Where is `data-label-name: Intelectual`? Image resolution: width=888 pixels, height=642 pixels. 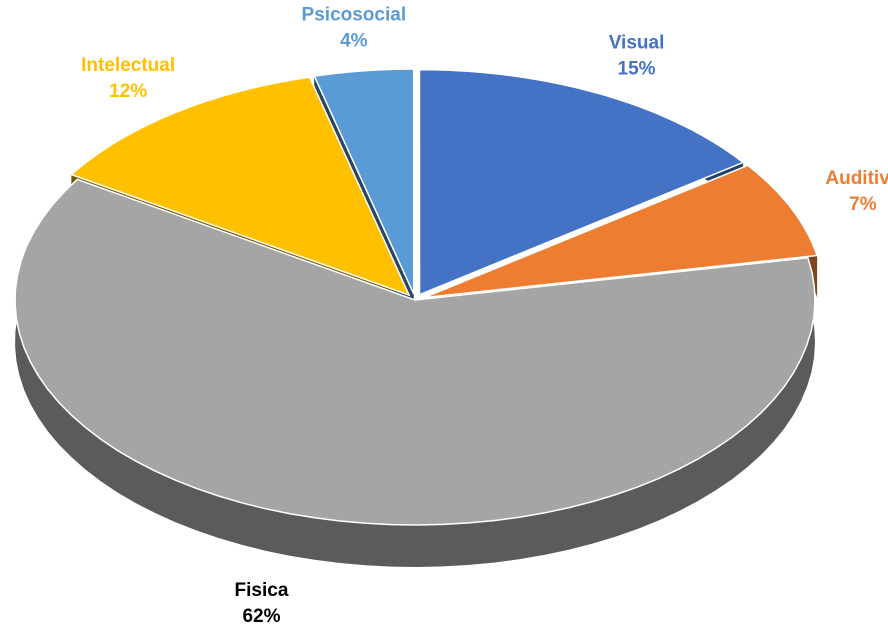
data-label-name: Intelectual is located at coordinates (128, 65).